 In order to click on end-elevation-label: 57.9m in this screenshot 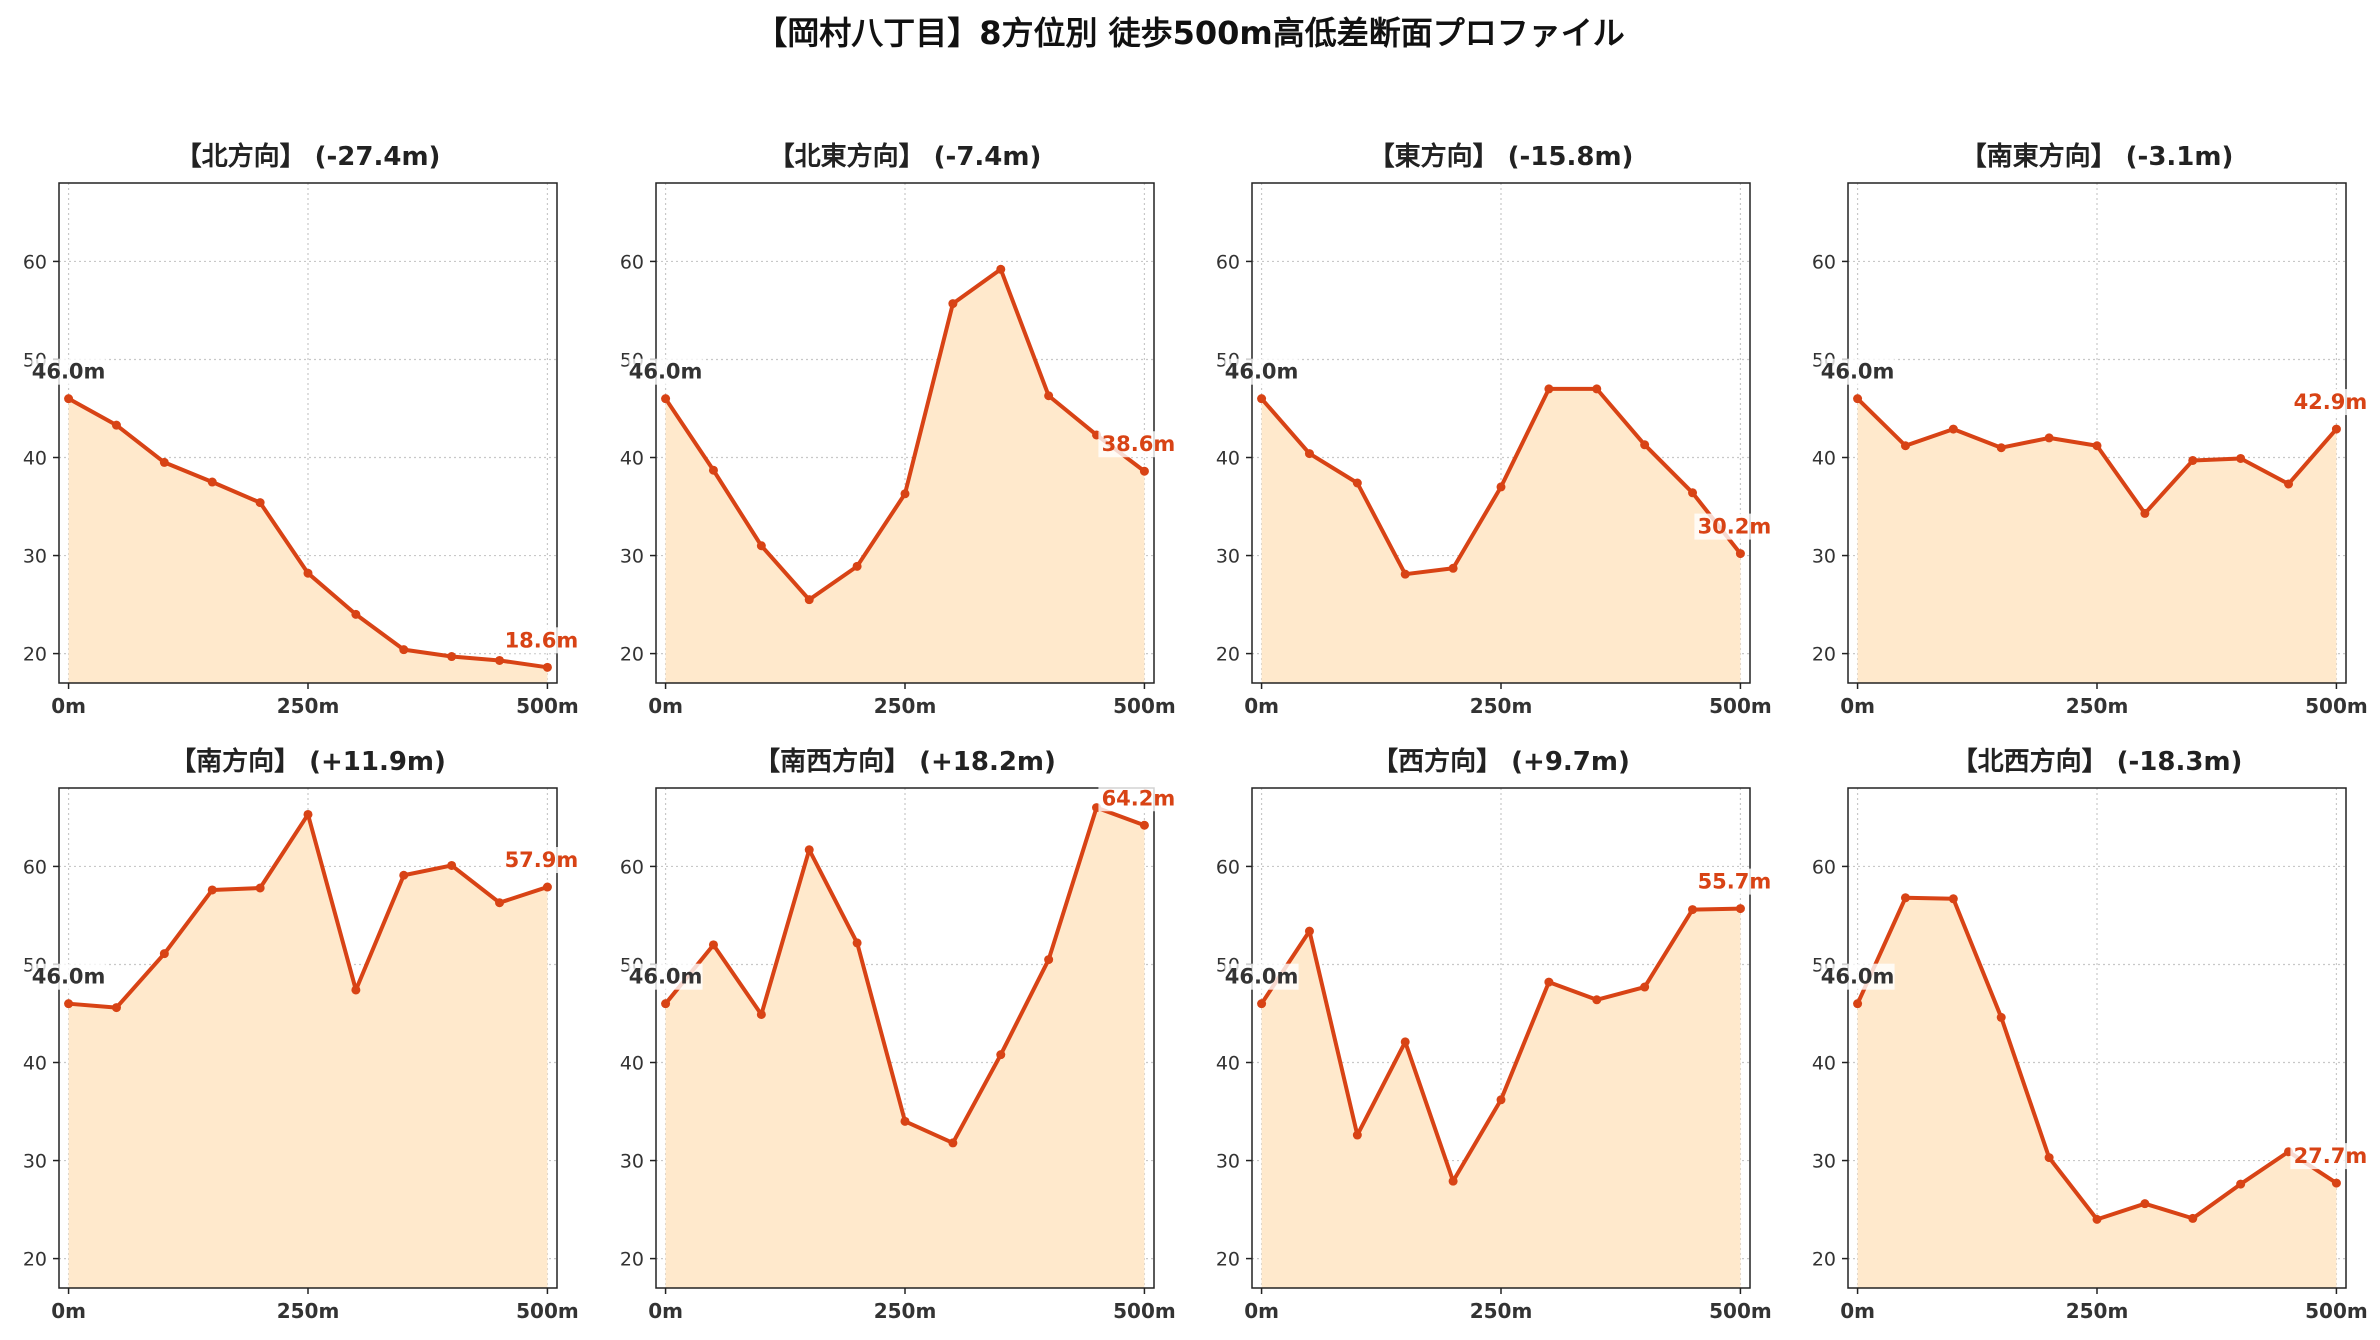, I will do `click(542, 860)`.